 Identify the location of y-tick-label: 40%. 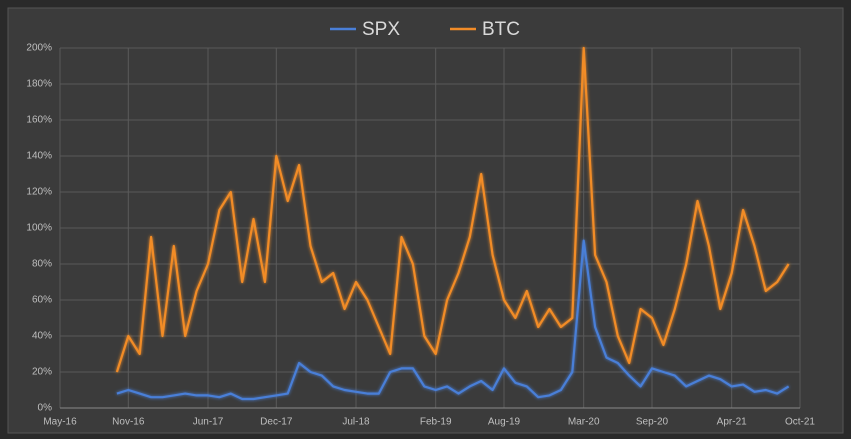
(42, 336).